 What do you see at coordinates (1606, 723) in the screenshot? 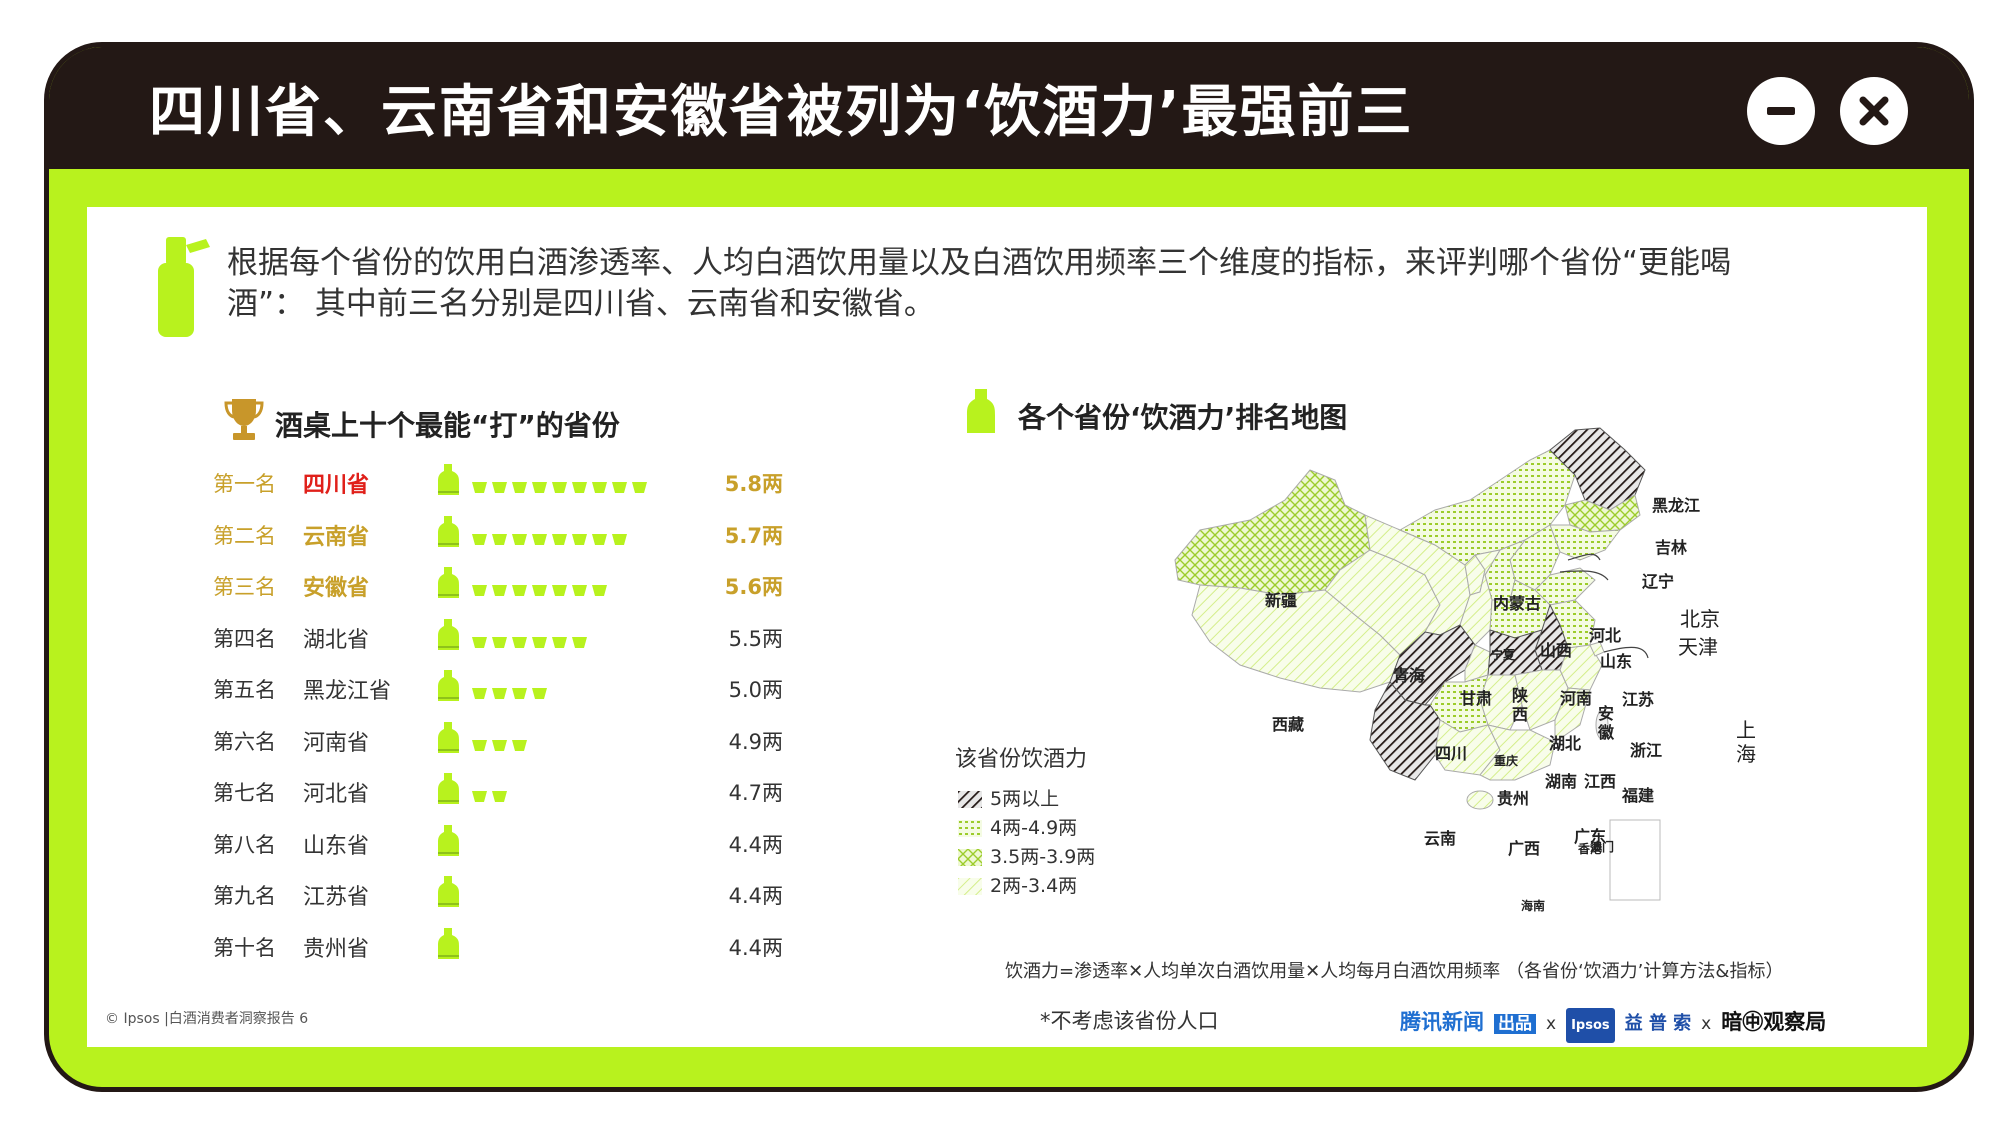
I see `map-label-anhui: 安徽` at bounding box center [1606, 723].